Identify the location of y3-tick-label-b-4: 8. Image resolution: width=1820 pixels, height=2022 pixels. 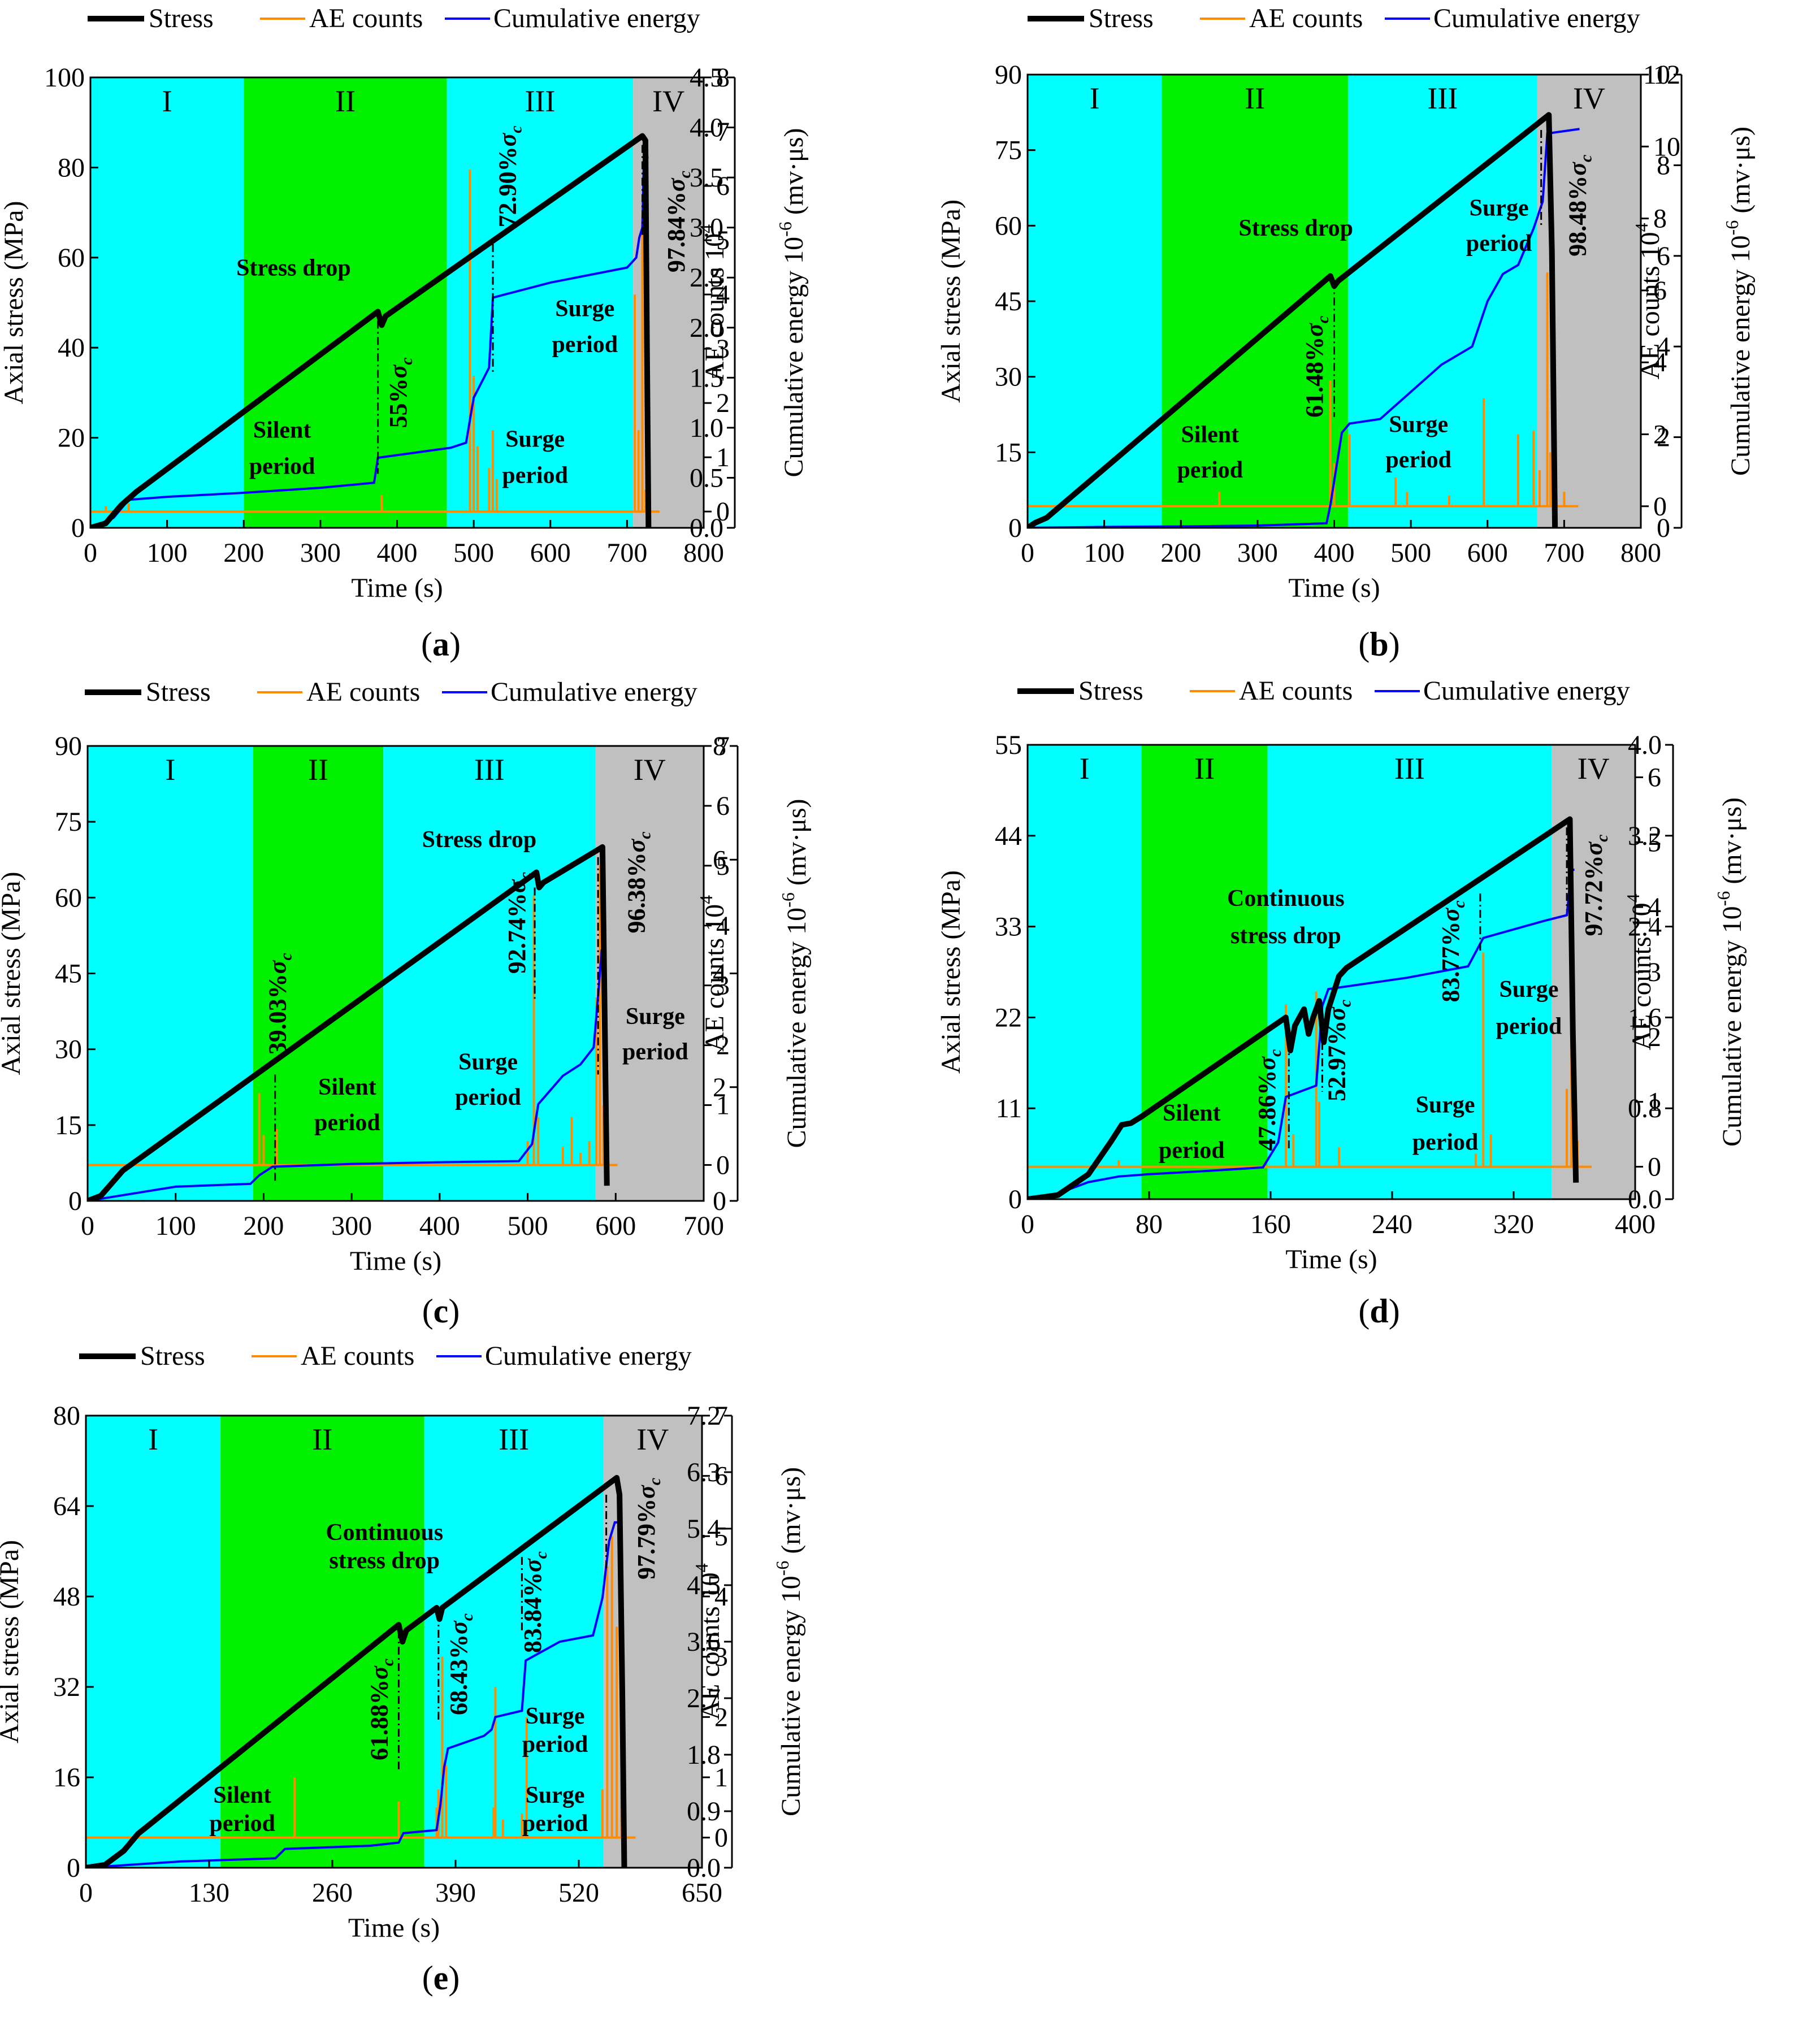
(1663, 165).